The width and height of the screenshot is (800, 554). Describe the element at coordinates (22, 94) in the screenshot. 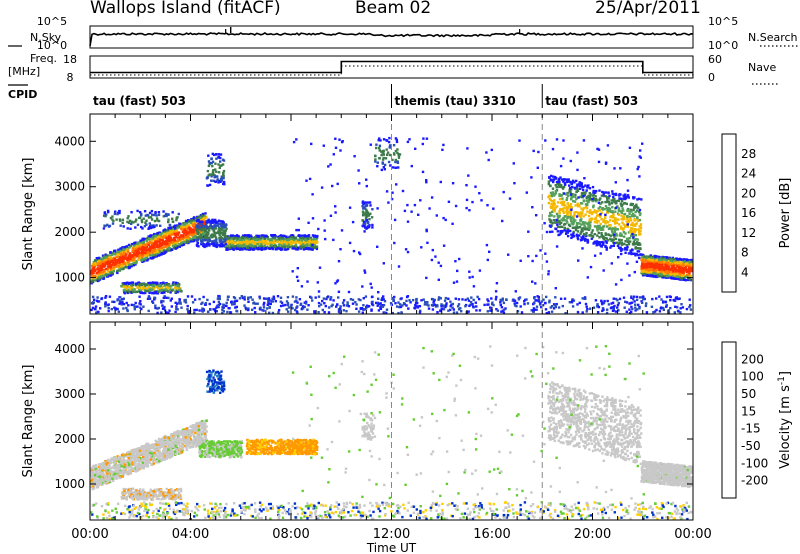

I see `cpid-label: CPID` at that location.